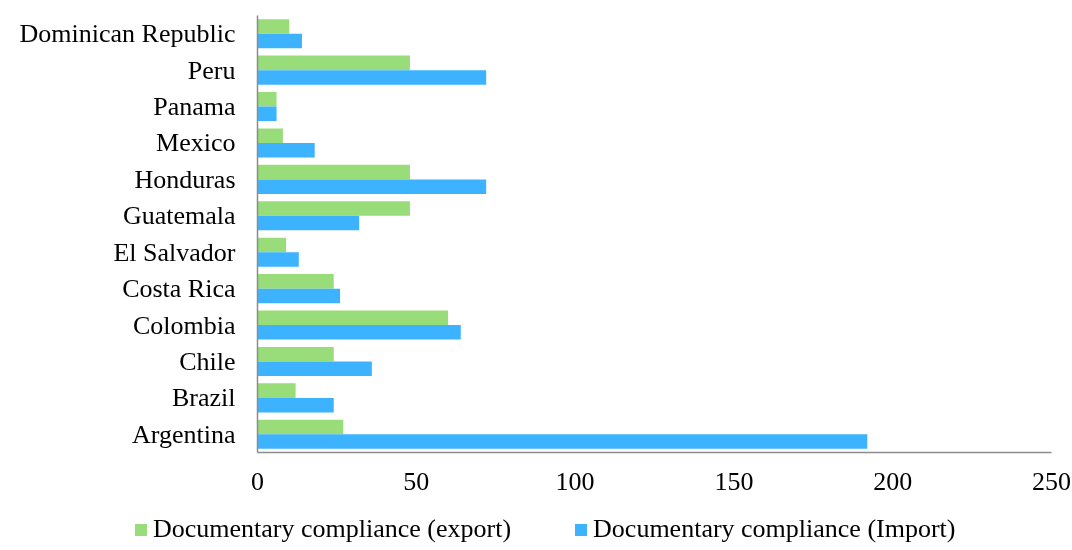 The height and width of the screenshot is (550, 1072). What do you see at coordinates (1051, 481) in the screenshot?
I see `x-tick-label: 250` at bounding box center [1051, 481].